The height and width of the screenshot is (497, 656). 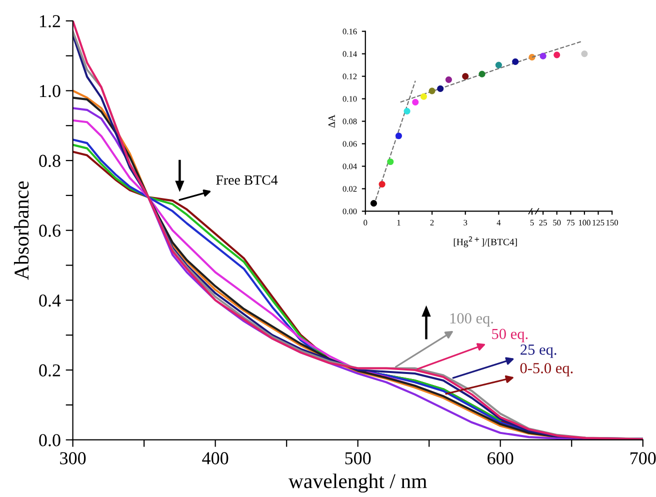 What do you see at coordinates (49, 230) in the screenshot?
I see `y-tick-label: 0.6` at bounding box center [49, 230].